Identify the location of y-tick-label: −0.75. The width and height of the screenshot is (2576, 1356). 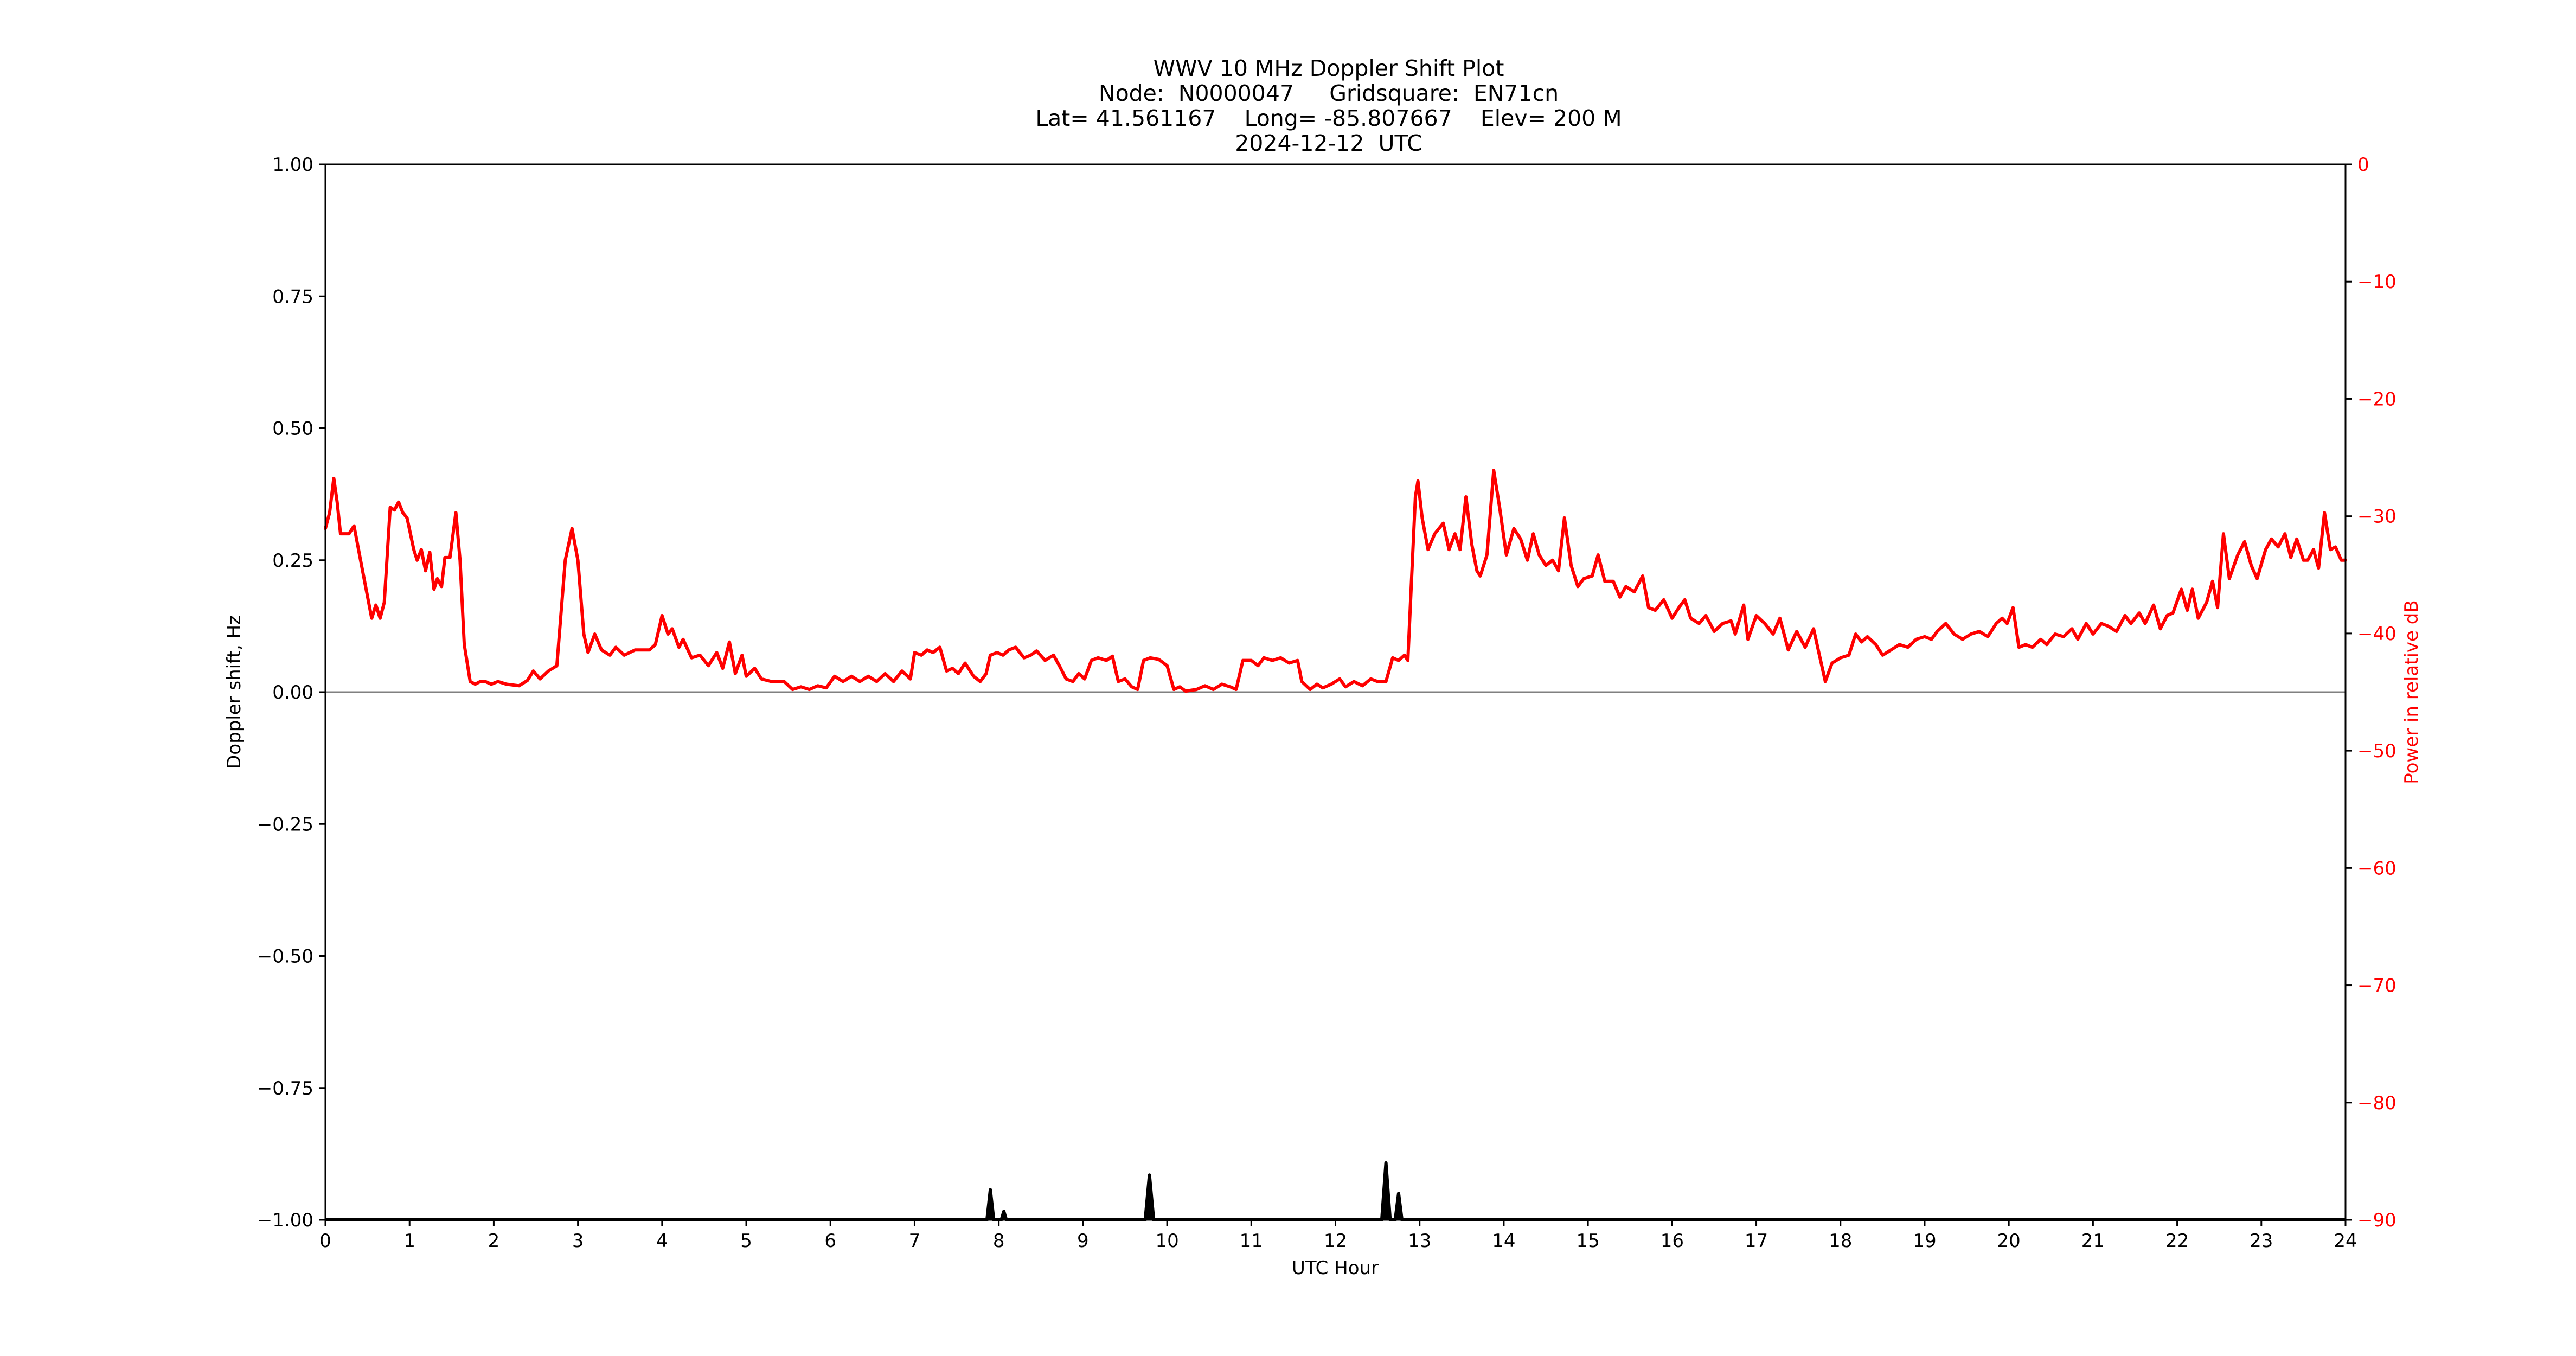
(285, 1088).